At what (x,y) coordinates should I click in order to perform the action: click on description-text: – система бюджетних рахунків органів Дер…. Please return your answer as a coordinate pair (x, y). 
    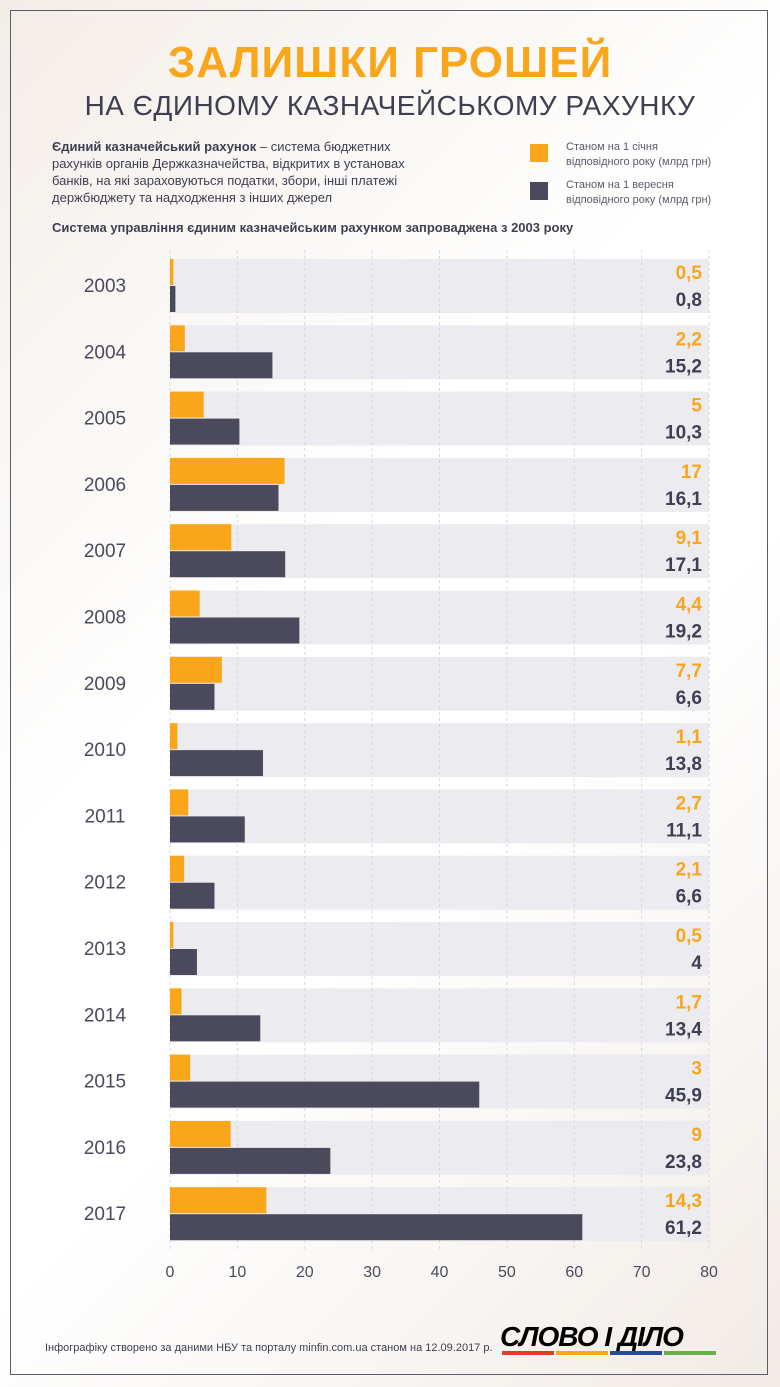
    Looking at the image, I should click on (228, 172).